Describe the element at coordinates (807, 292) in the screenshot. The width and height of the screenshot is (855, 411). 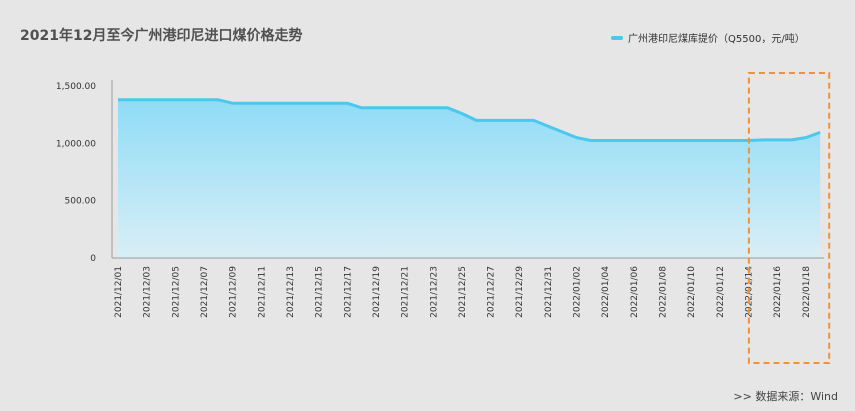
I see `x-tick-label: 2022/01/18` at that location.